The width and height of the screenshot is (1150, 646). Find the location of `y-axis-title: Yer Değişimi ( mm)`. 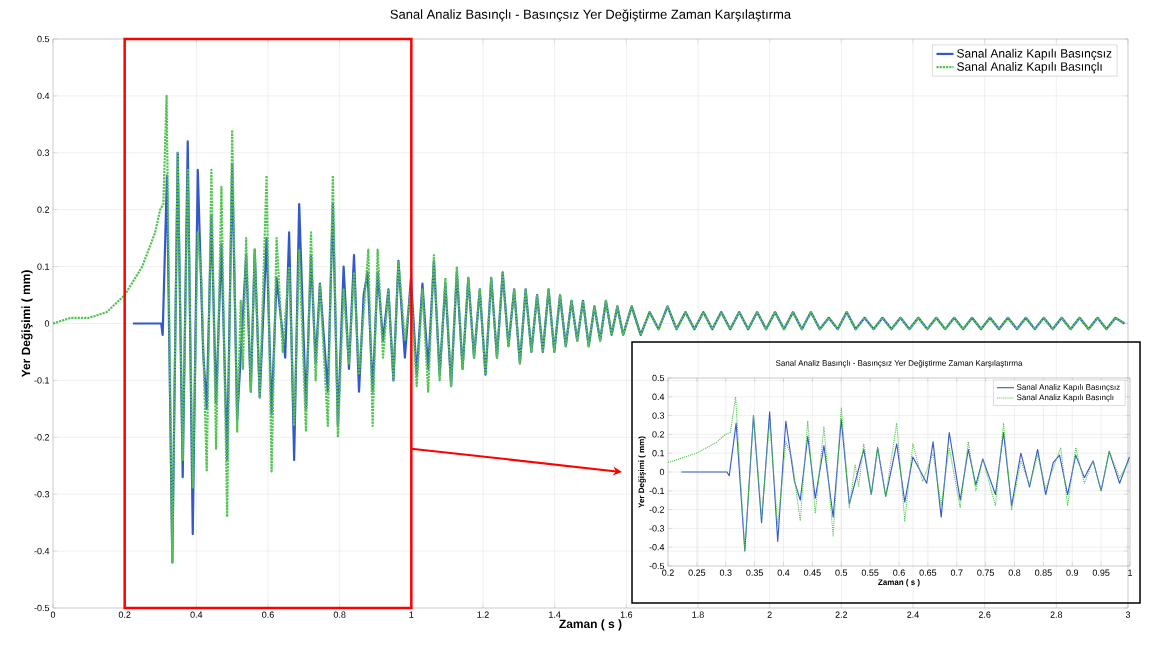

y-axis-title: Yer Değişimi ( mm) is located at coordinates (27, 324).